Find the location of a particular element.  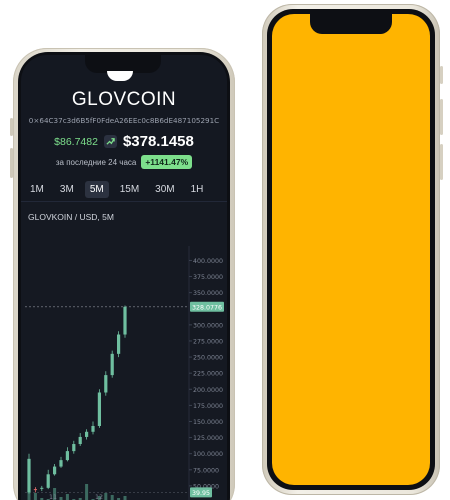

y-tick-label: 175.0000 is located at coordinates (208, 406).